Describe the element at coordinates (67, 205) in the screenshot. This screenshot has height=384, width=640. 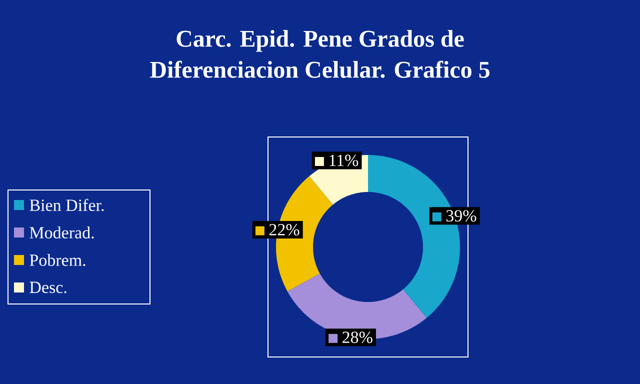
I see `legend-label: Bien Difer.` at that location.